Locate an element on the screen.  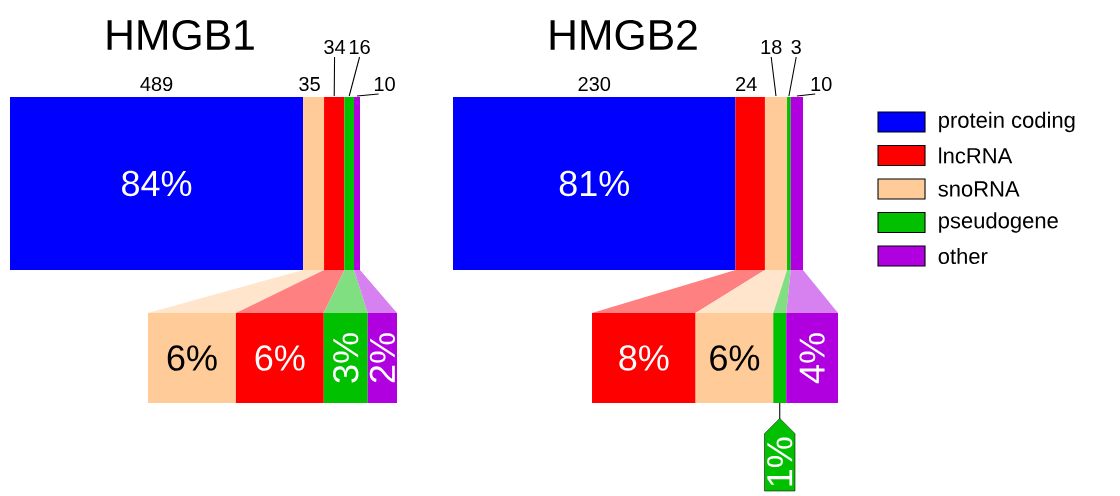
annotation: 84% is located at coordinates (157, 183).